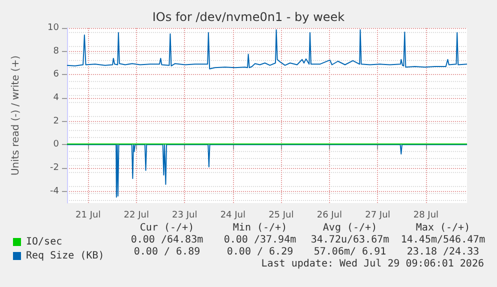  Describe the element at coordinates (88, 215) in the screenshot. I see `x-tick-label: 21 Jul` at that location.